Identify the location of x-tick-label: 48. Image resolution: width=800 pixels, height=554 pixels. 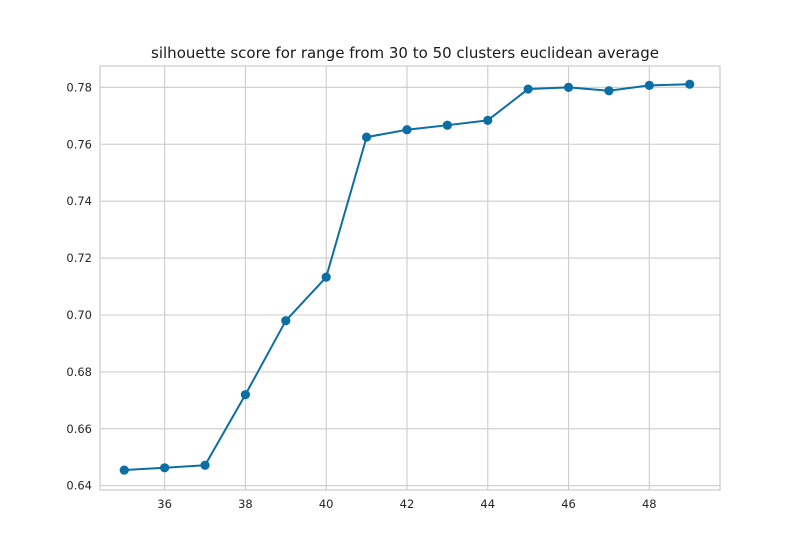
(649, 504).